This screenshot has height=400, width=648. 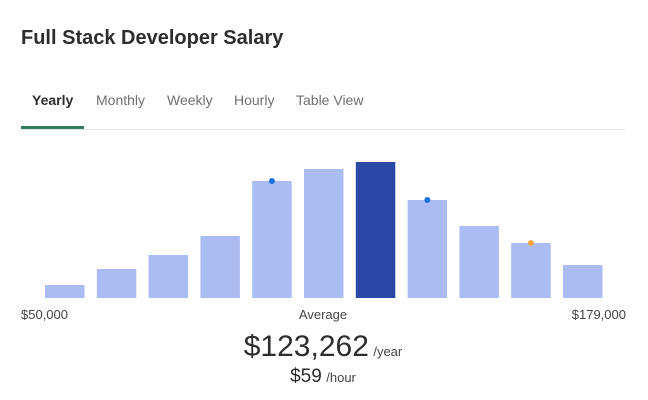 What do you see at coordinates (306, 376) in the screenshot?
I see `hourly-amount: $59` at bounding box center [306, 376].